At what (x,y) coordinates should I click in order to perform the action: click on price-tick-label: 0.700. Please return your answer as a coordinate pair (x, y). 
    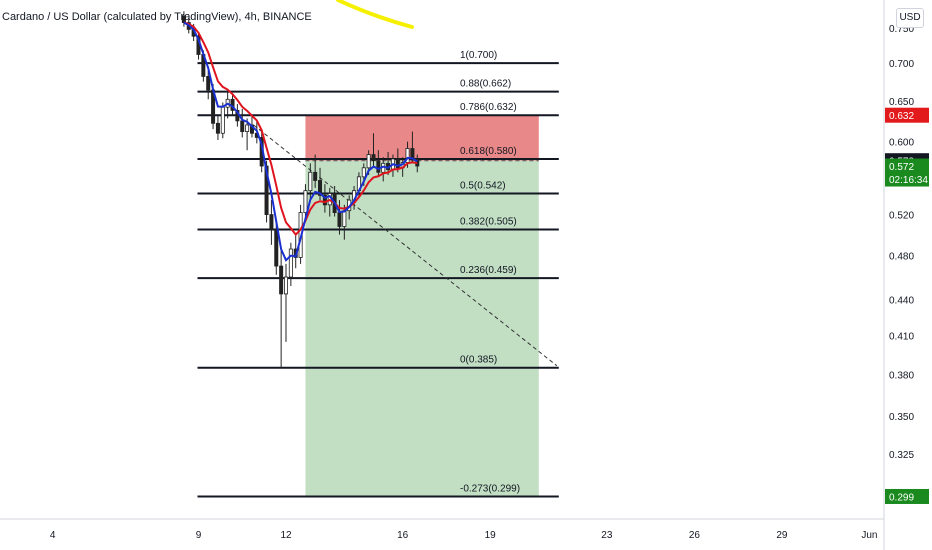
    Looking at the image, I should click on (901, 64).